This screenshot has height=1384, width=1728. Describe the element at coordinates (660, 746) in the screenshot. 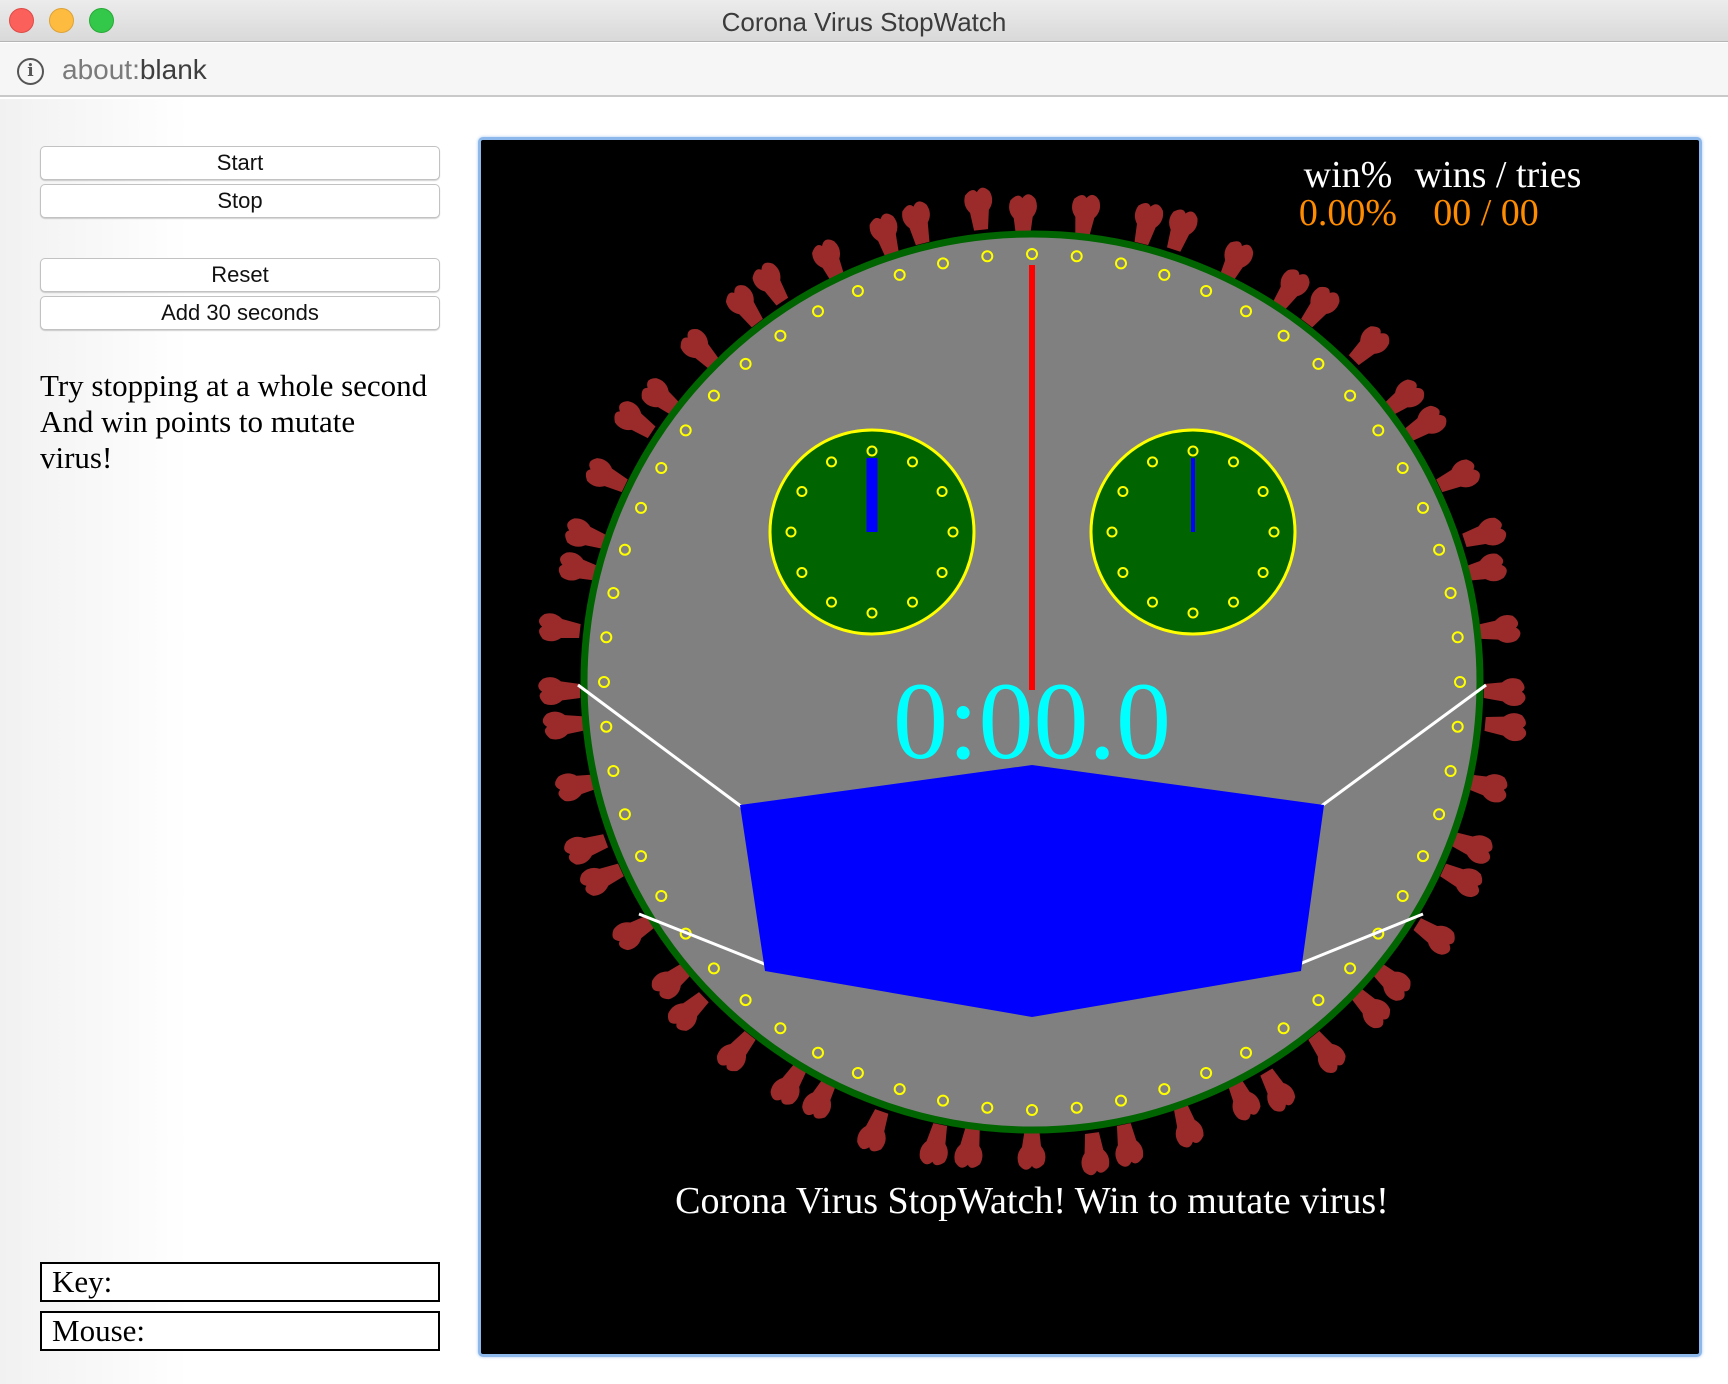

I see `mask-strap-upper-left` at that location.